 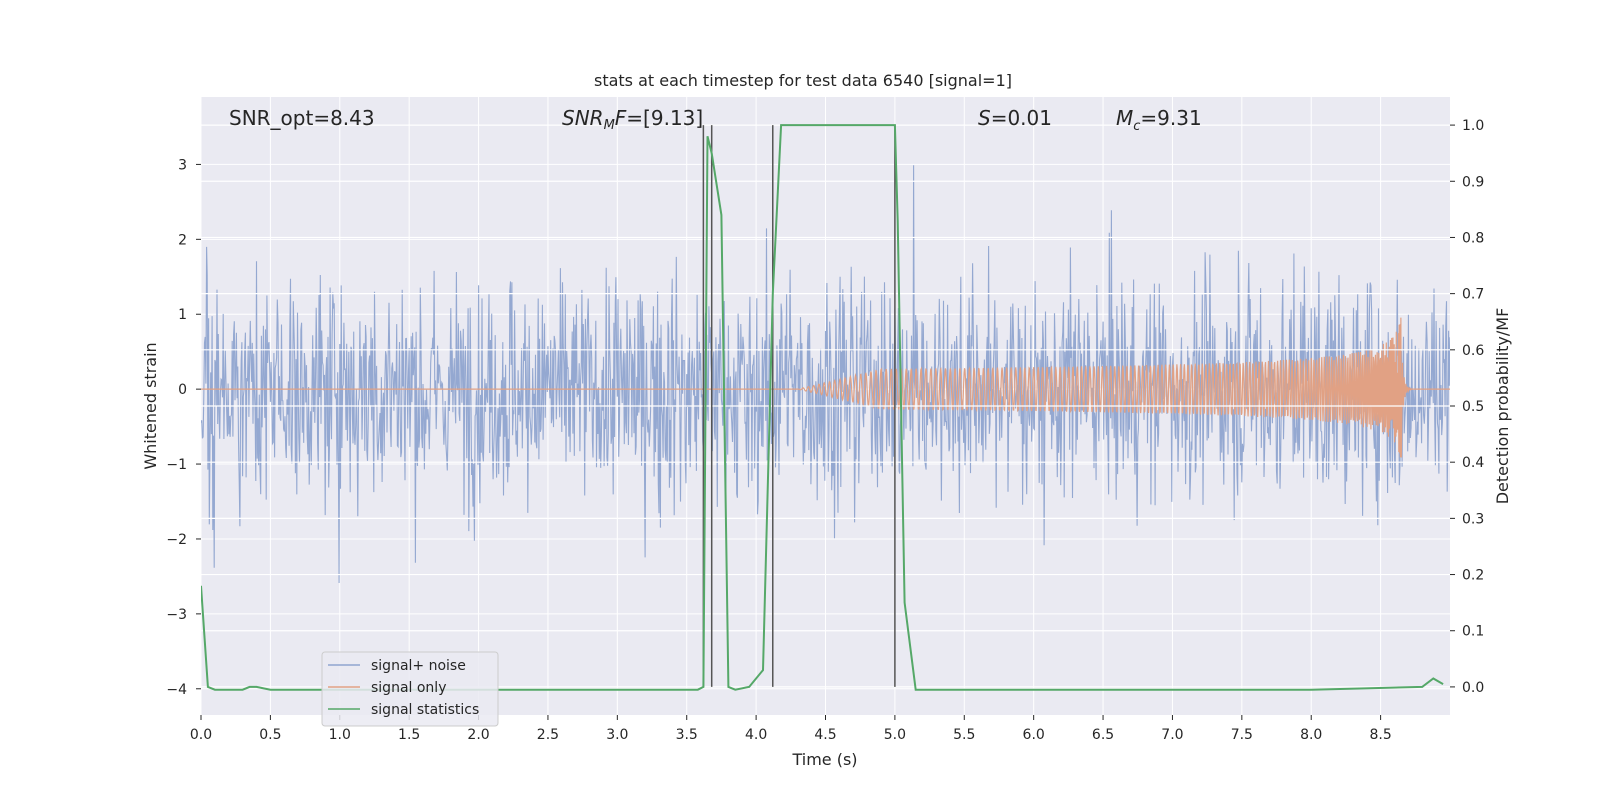 I want to click on y2-tick-label: 0.8, so click(x=1473, y=238).